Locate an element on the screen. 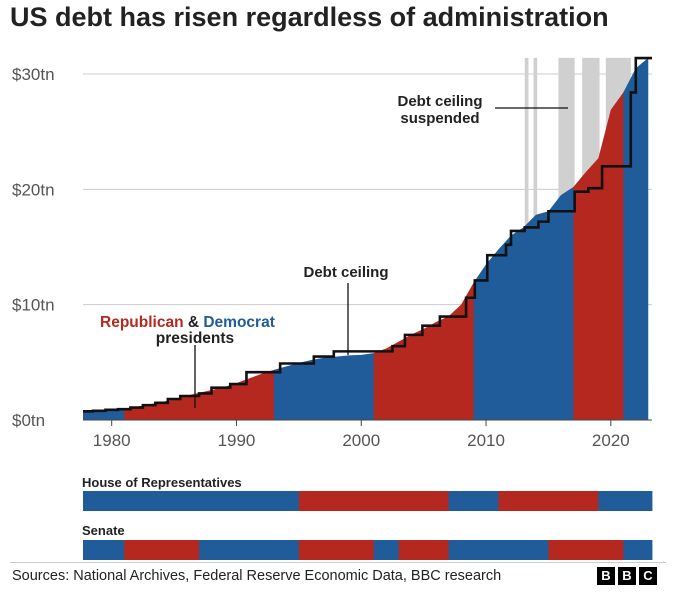 The width and height of the screenshot is (680, 606). house-bar is located at coordinates (368, 501).